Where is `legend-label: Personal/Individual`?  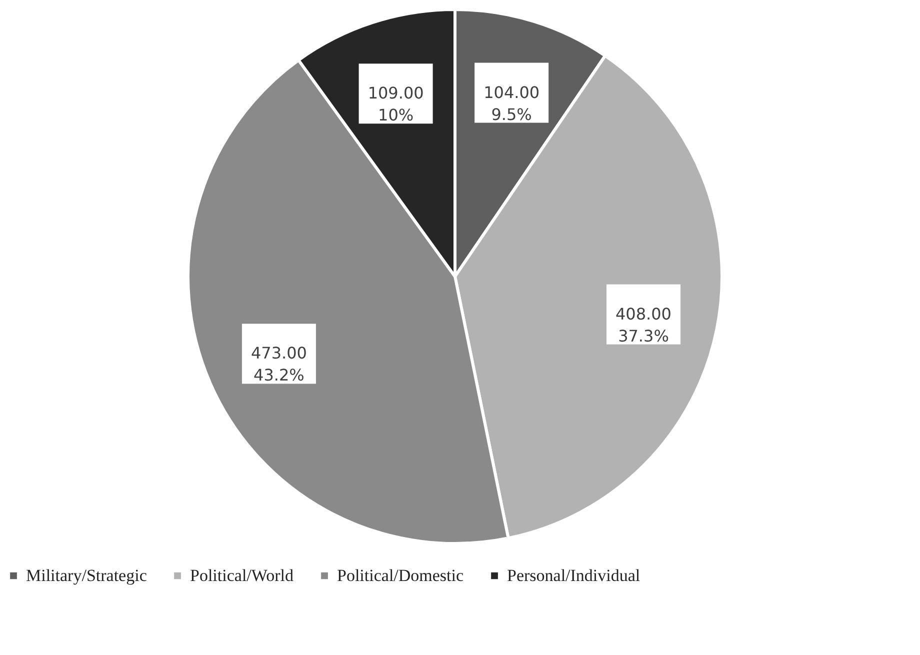 legend-label: Personal/Individual is located at coordinates (573, 575).